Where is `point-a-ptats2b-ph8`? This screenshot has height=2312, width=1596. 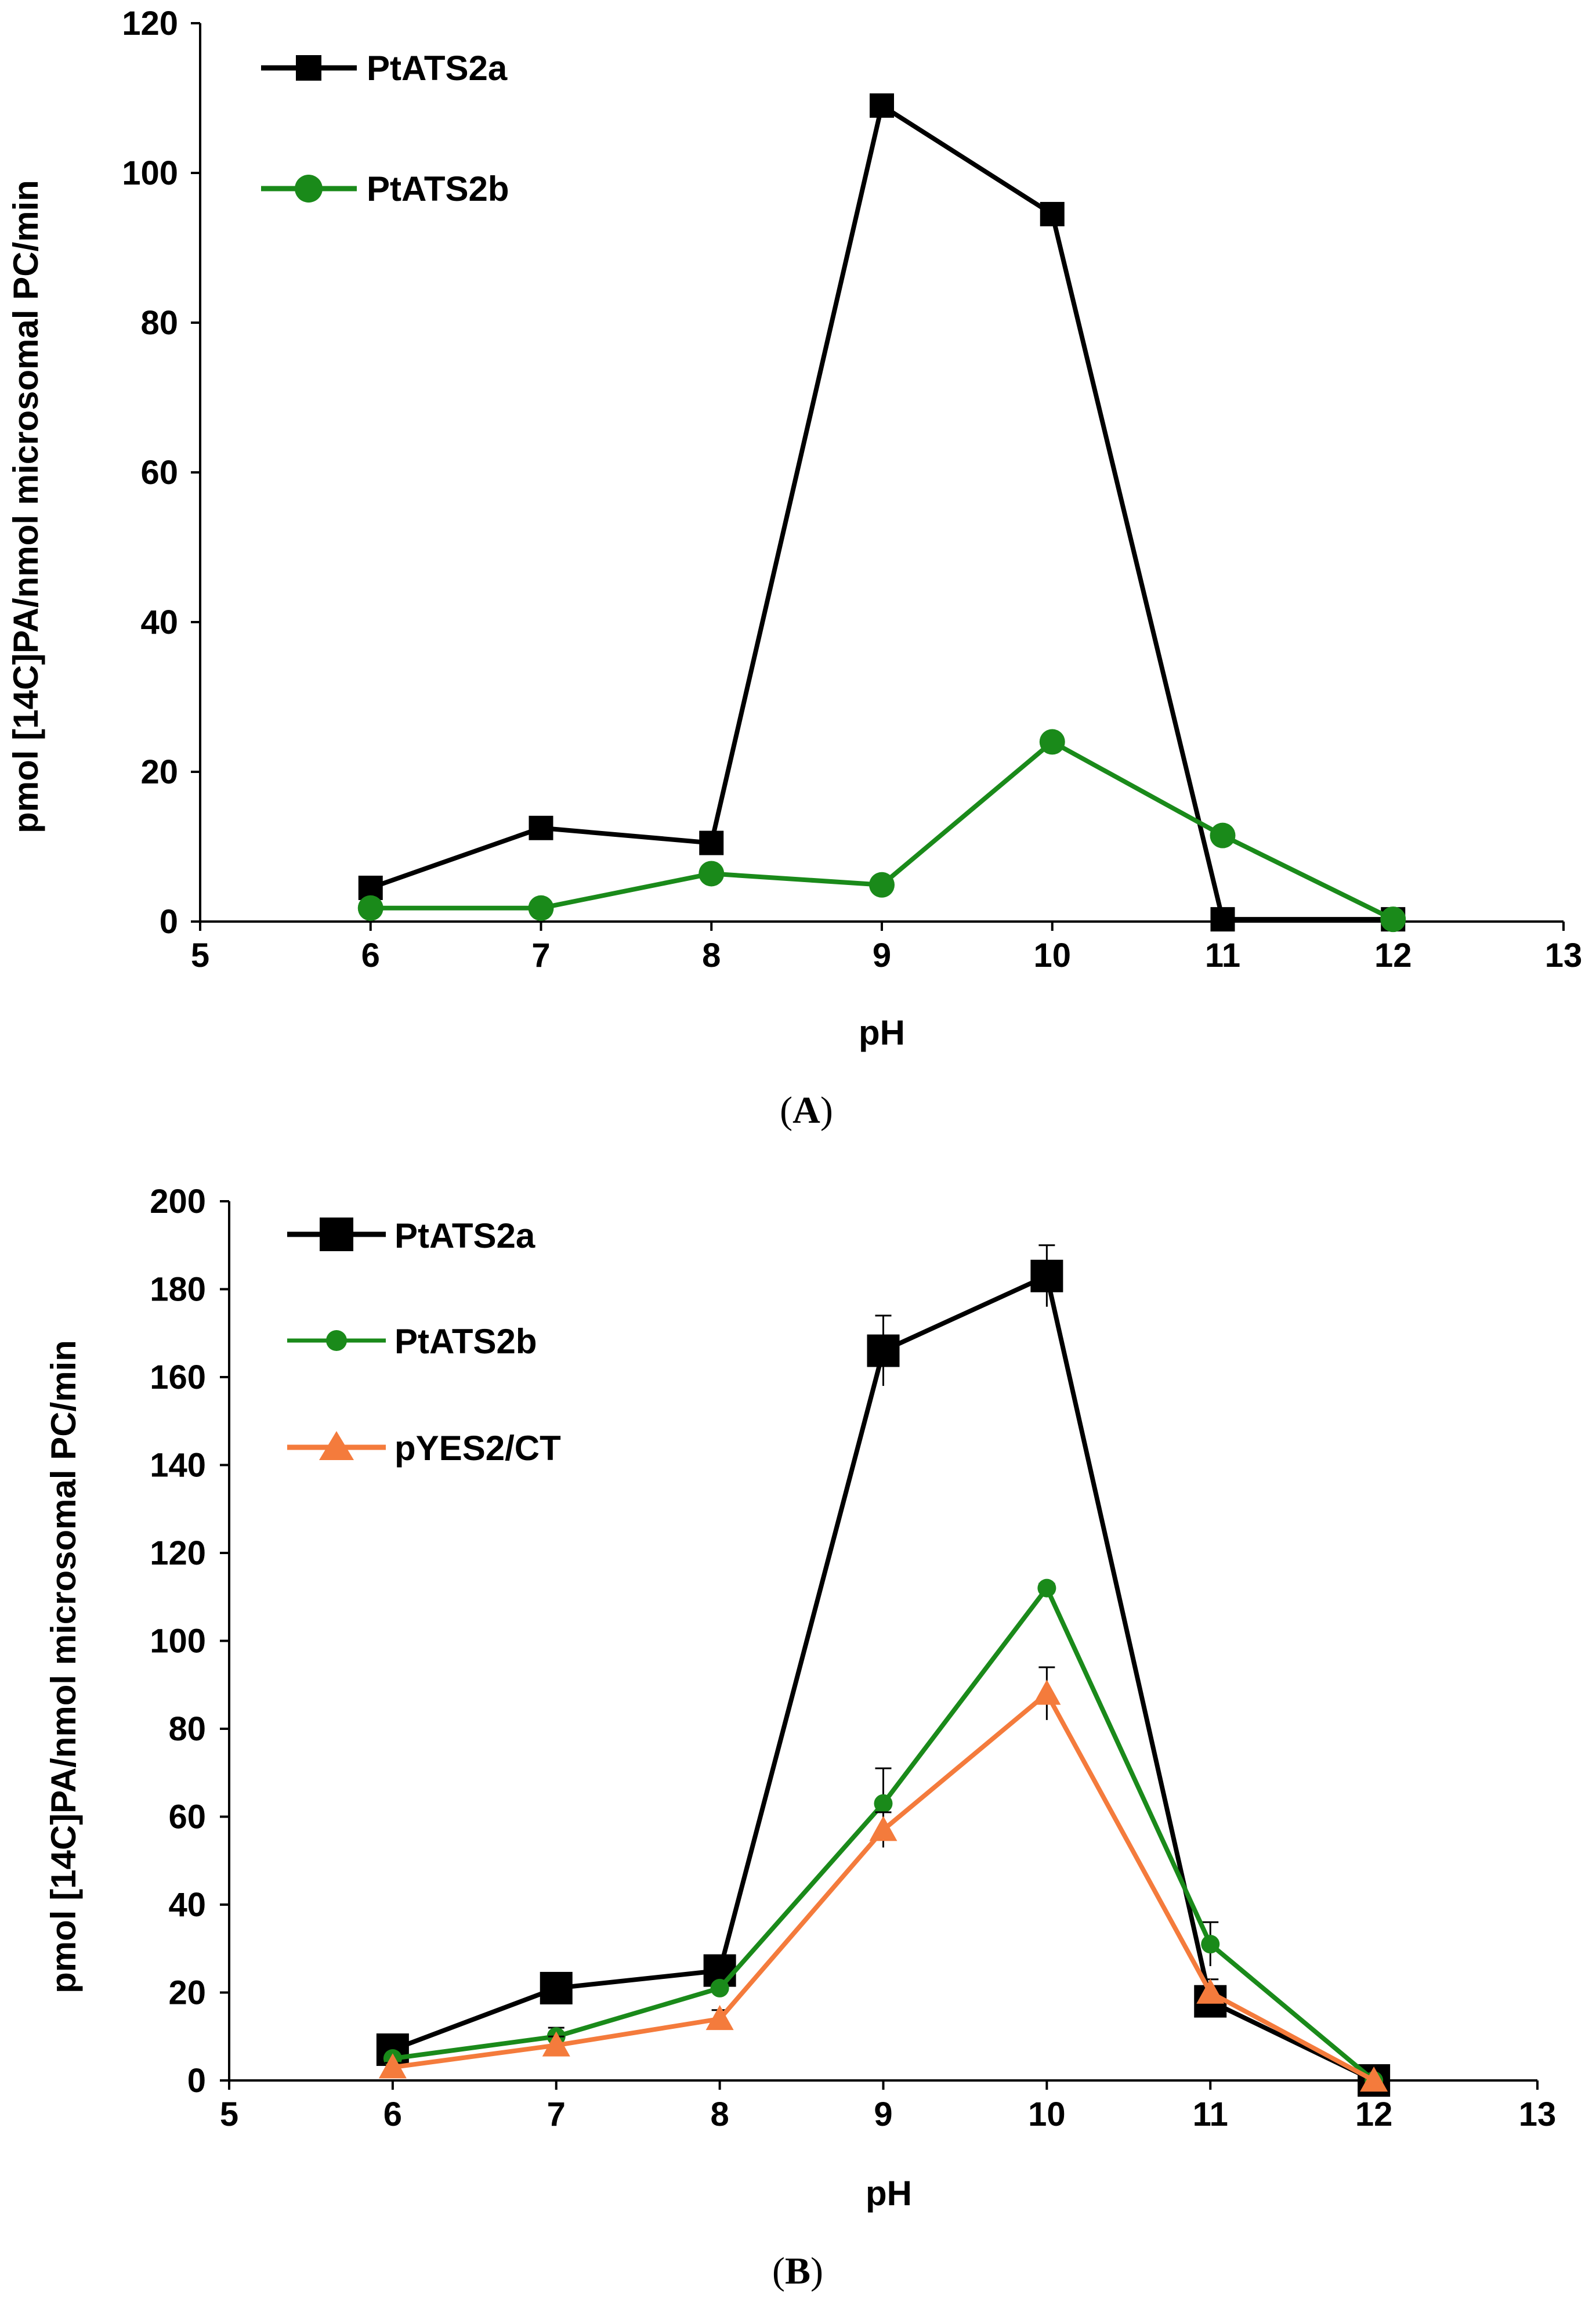
point-a-ptats2b-ph8 is located at coordinates (712, 874).